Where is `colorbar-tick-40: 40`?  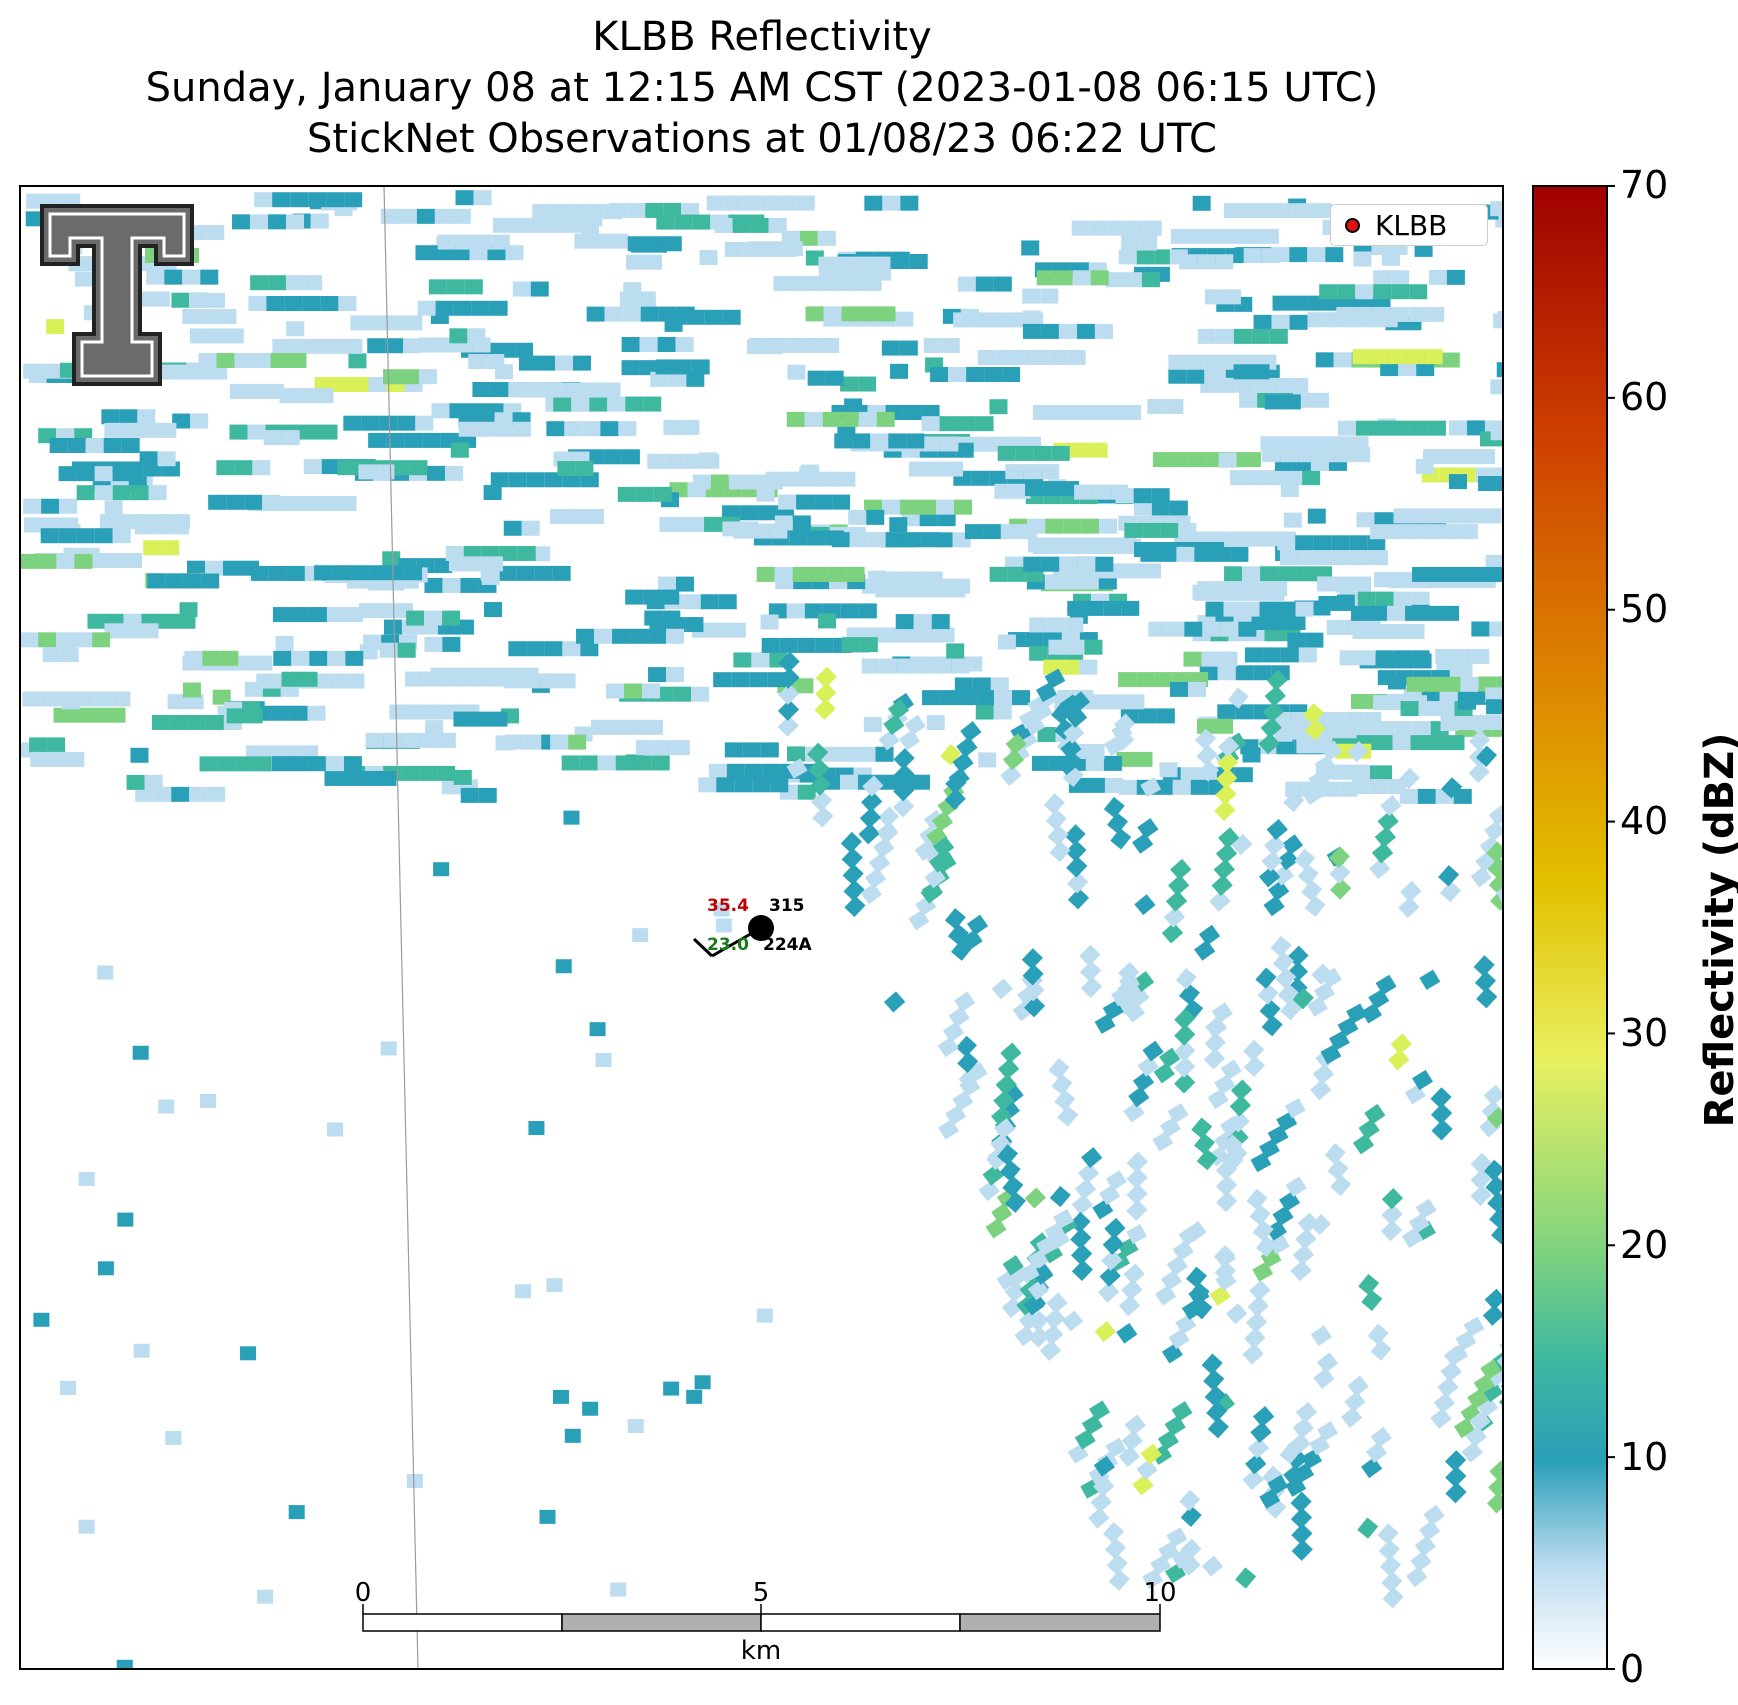
colorbar-tick-40: 40 is located at coordinates (1644, 821).